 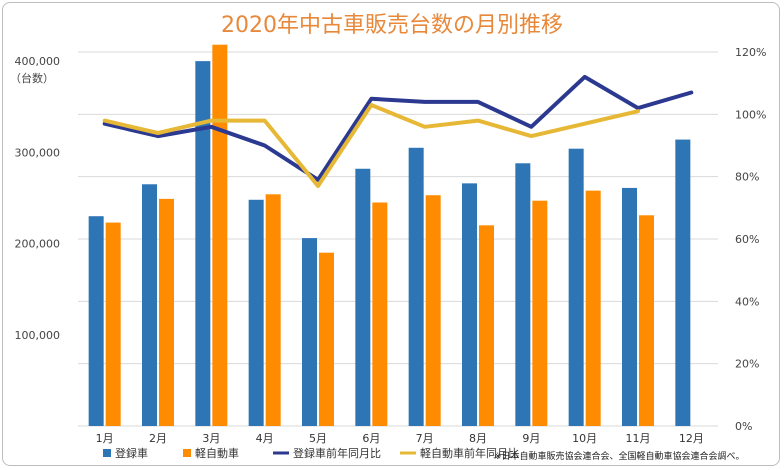 What do you see at coordinates (584, 438) in the screenshot?
I see `x-tick-label: 10月` at bounding box center [584, 438].